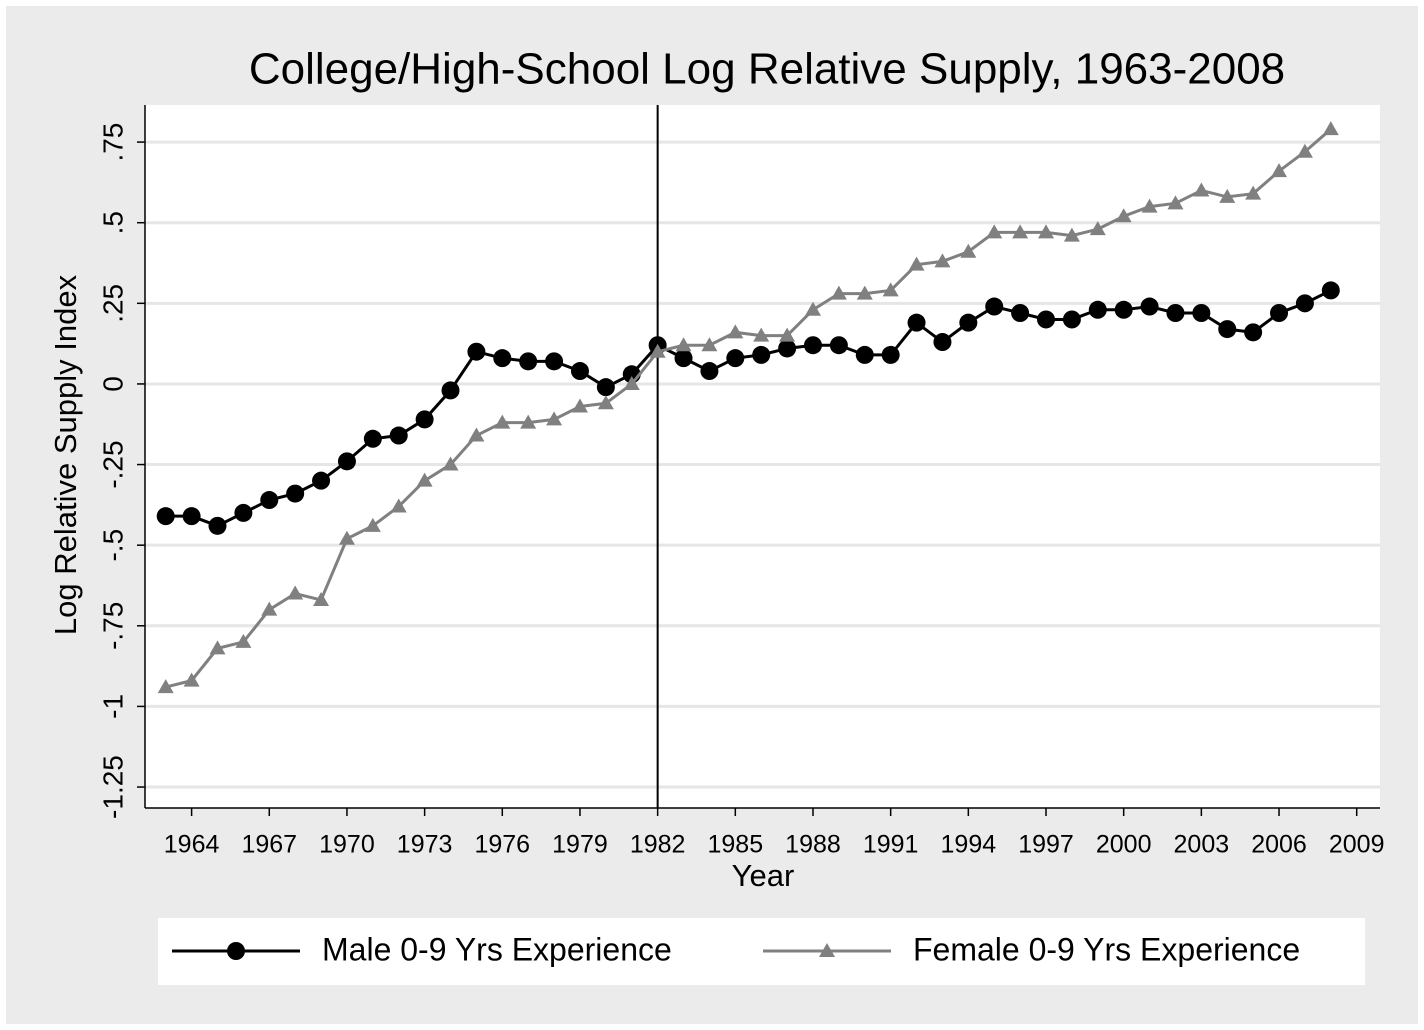 This screenshot has height=1030, width=1424. I want to click on x-tick-label: 1970, so click(347, 845).